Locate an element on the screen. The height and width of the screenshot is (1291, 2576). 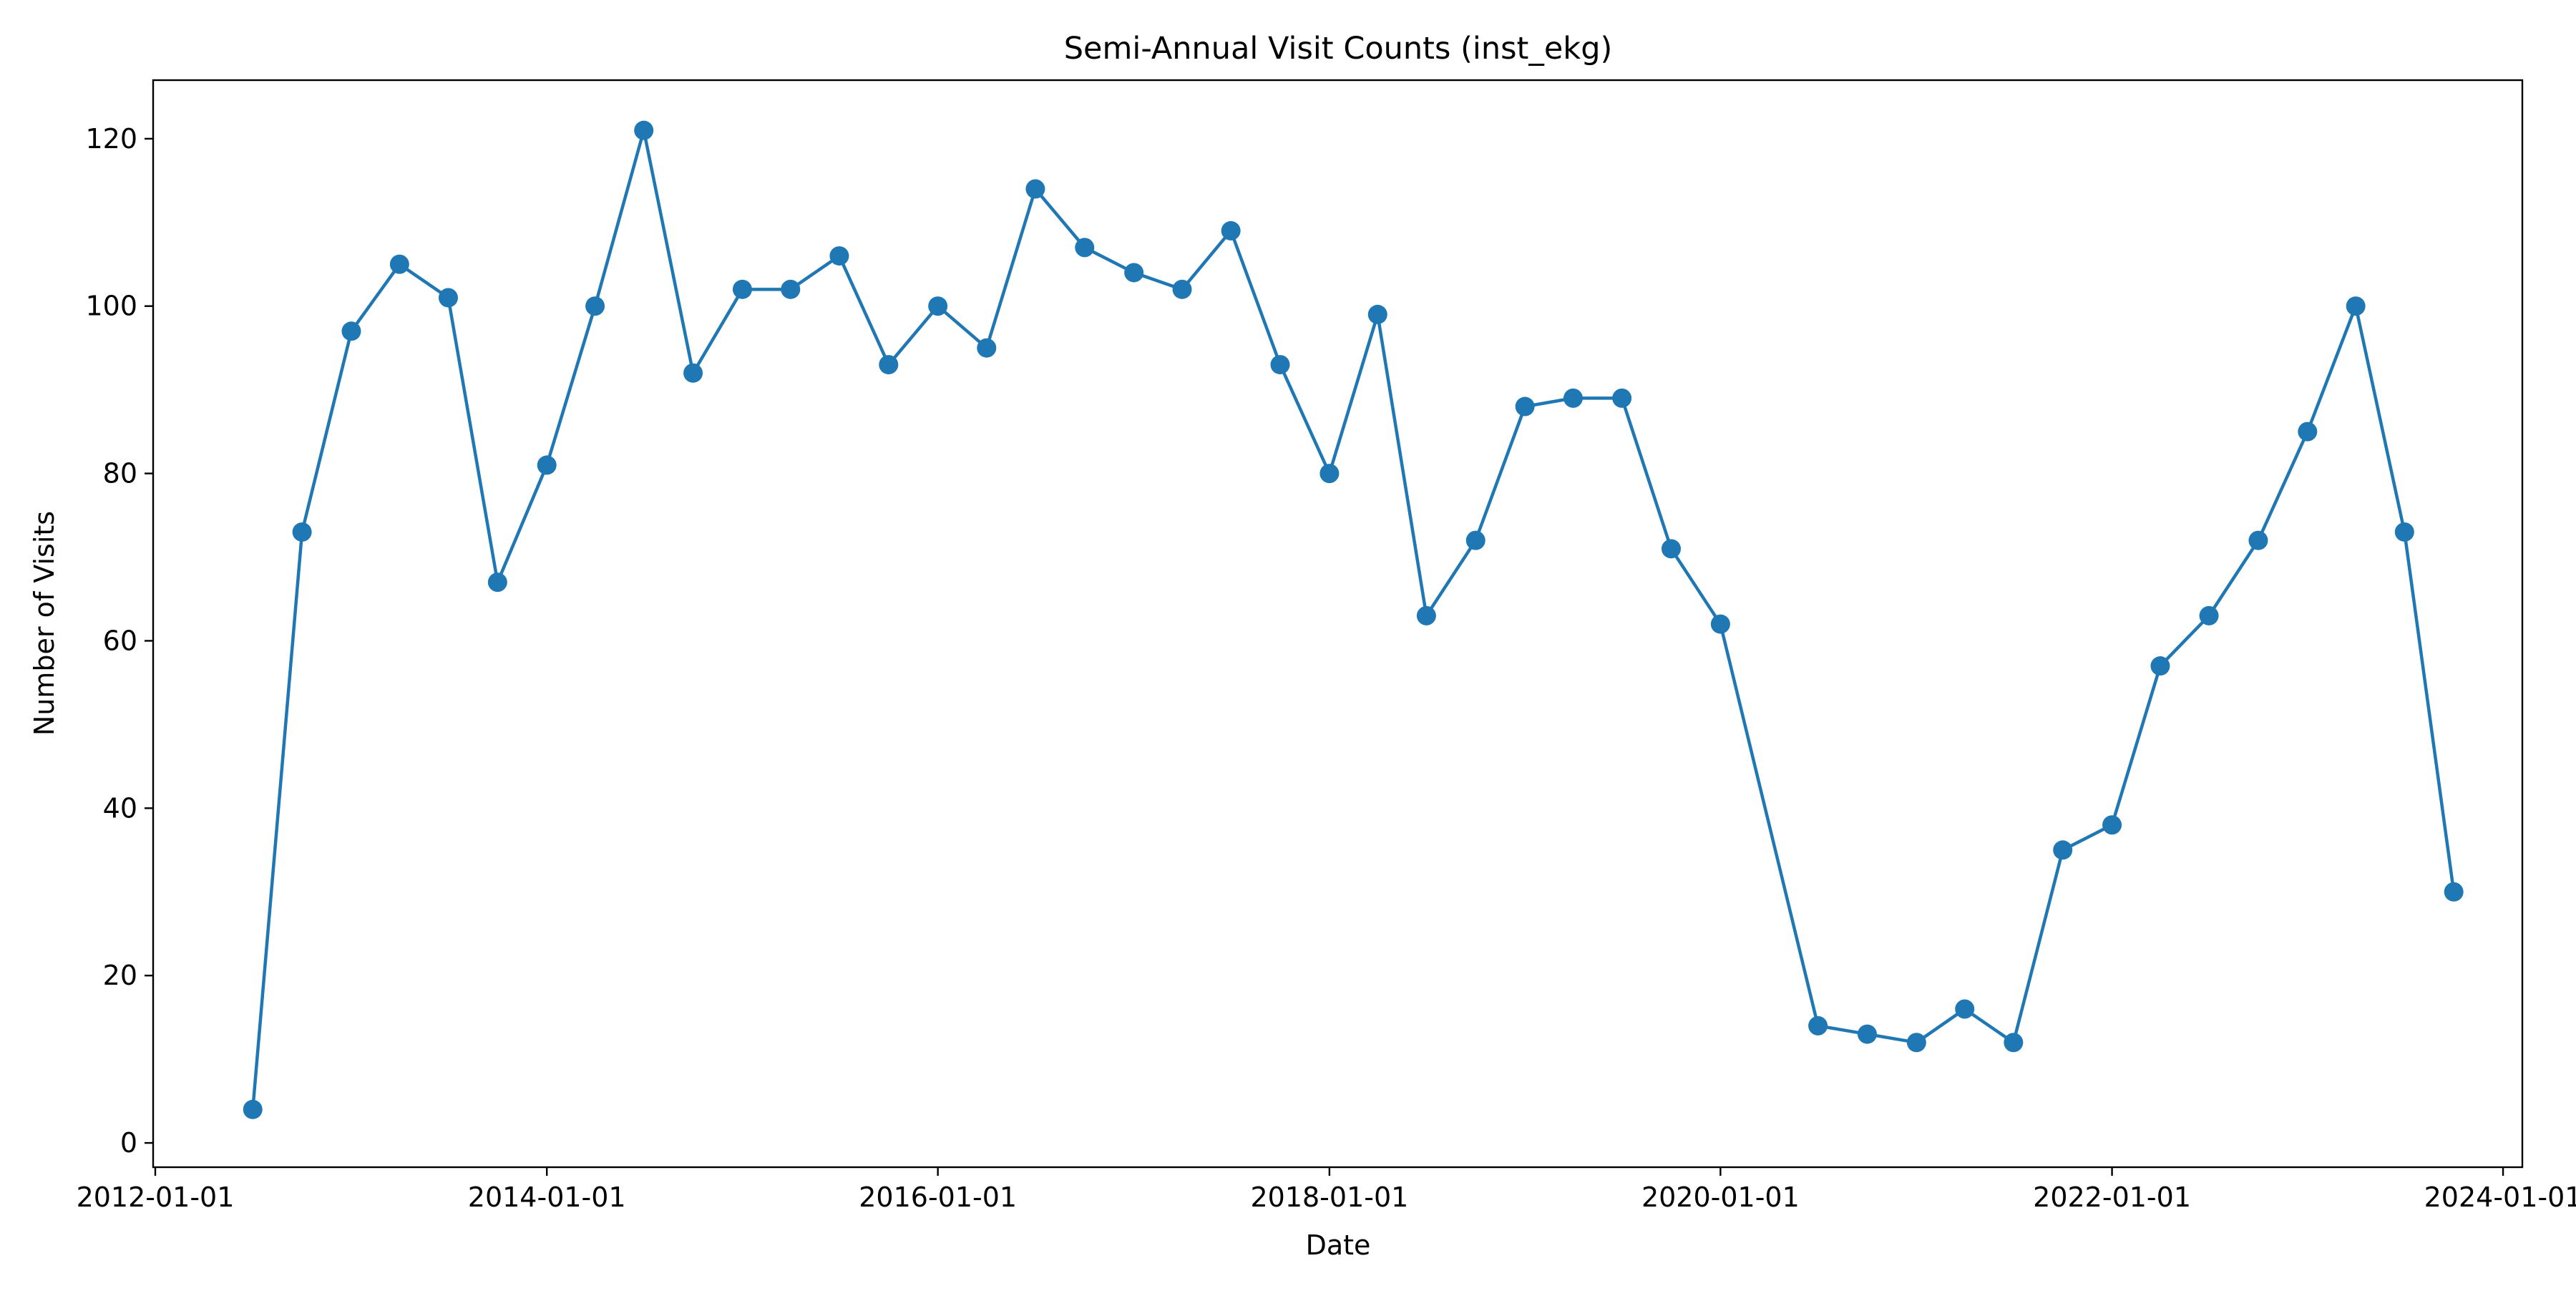
y-tick-label: 40 is located at coordinates (120, 808).